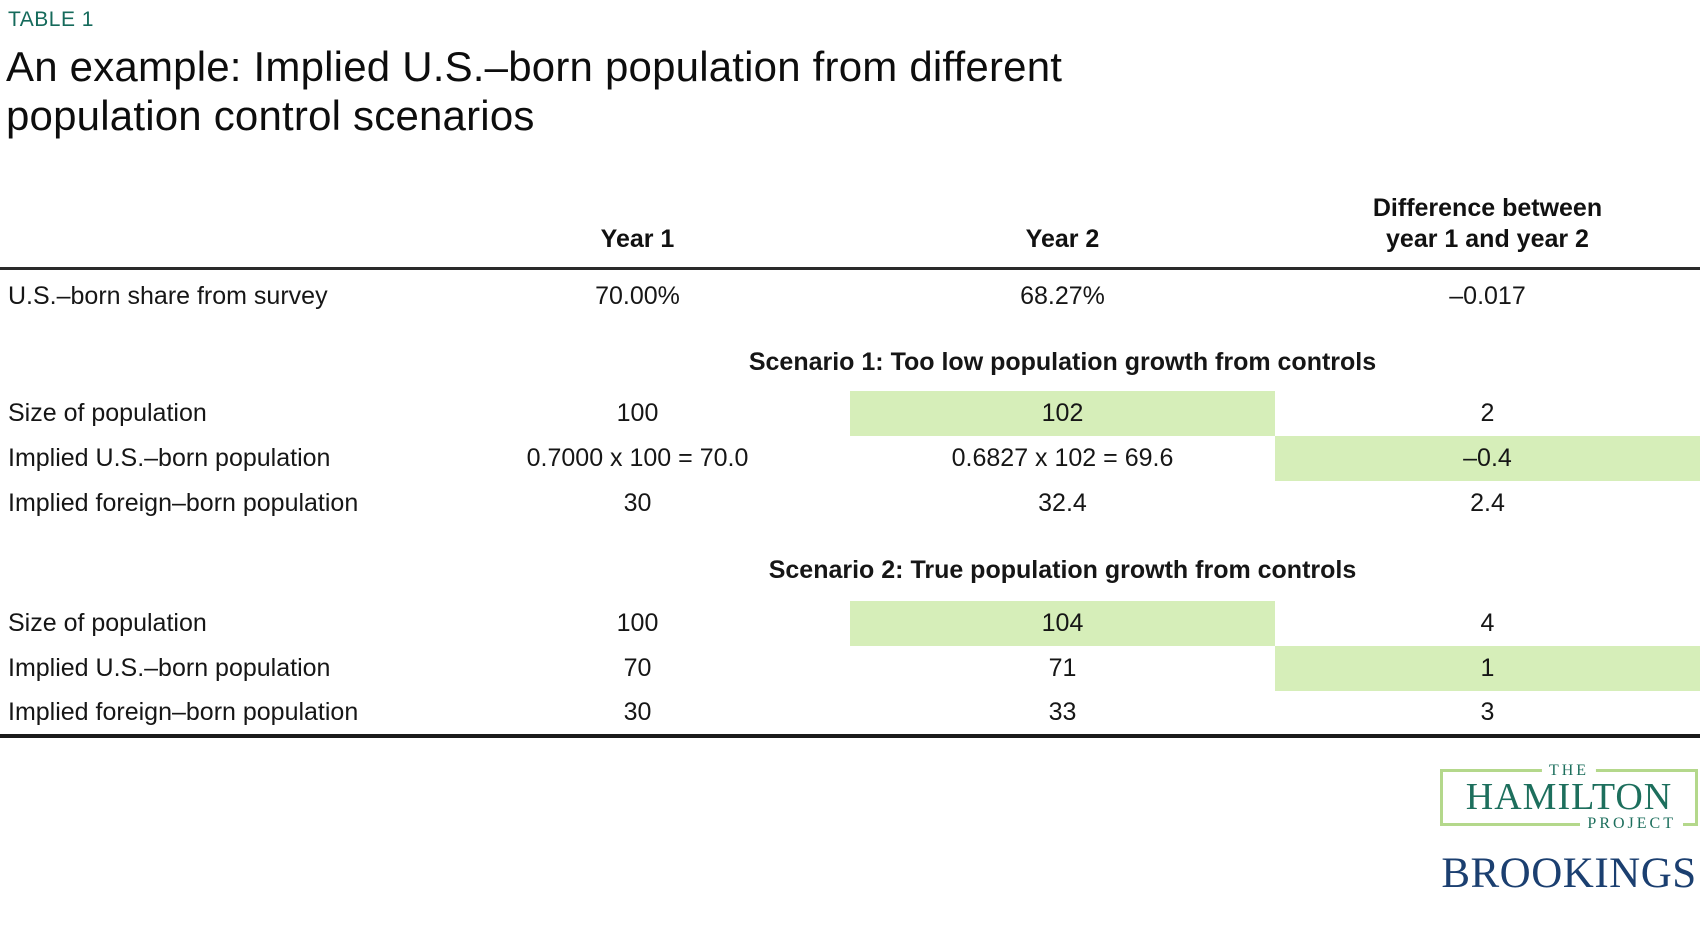  I want to click on cell-year1: 70.00%, so click(637, 296).